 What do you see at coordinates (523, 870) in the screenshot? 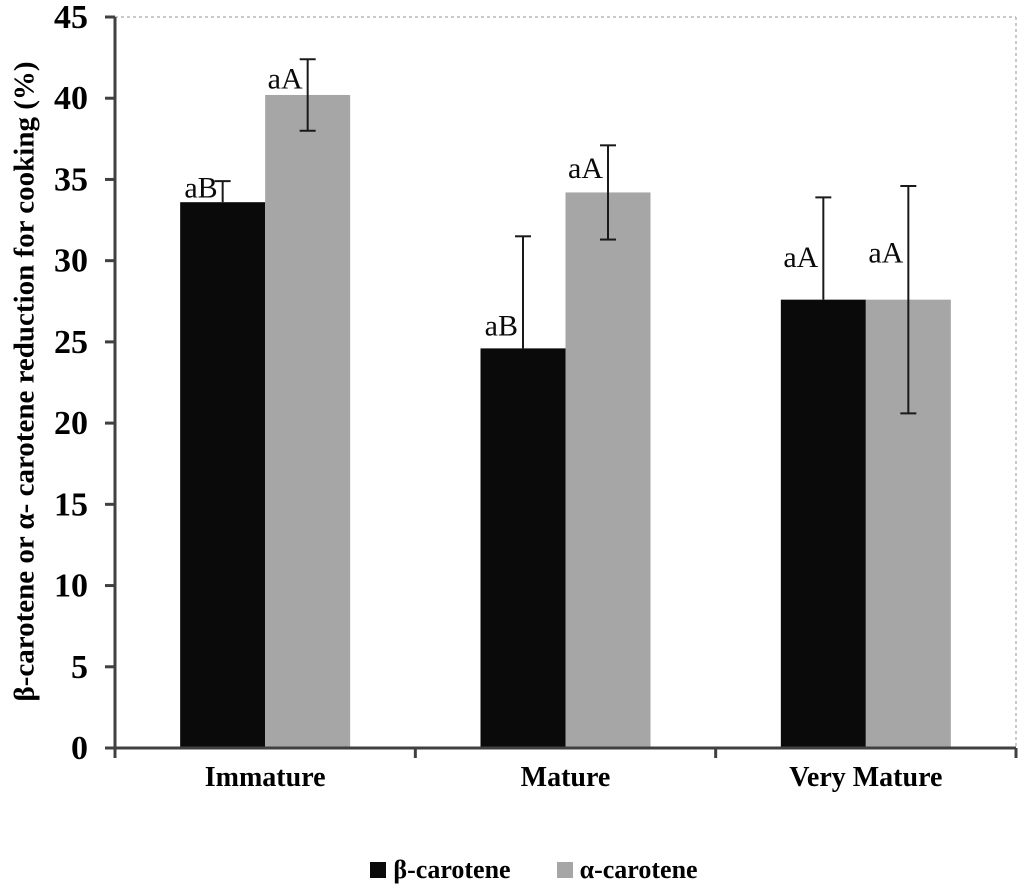
I see `legend: β-carotene α-carotene` at bounding box center [523, 870].